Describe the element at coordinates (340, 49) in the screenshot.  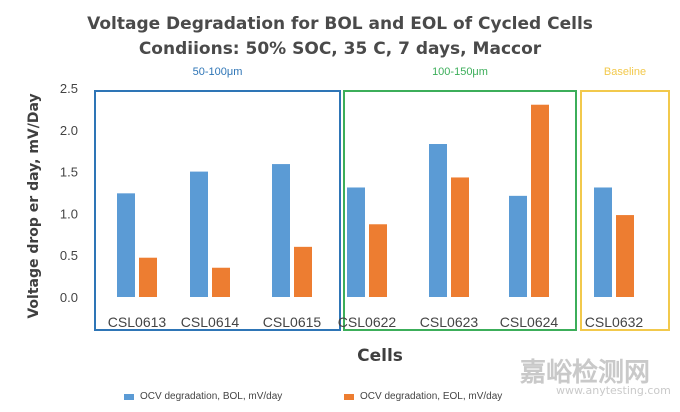
I see `chart-subtitle: Condiions: 50% SOC, 35 C, 7 days, Maccor` at that location.